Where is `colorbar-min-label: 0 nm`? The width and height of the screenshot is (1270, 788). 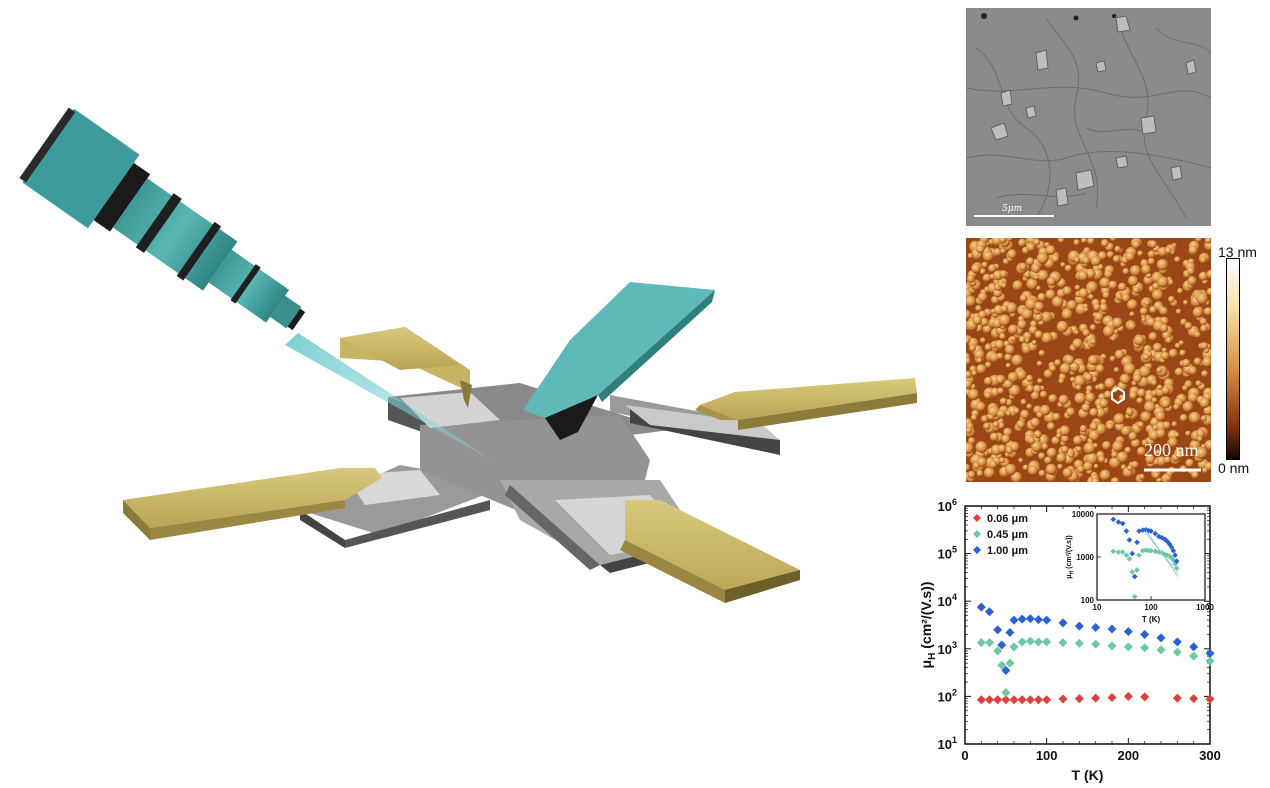 colorbar-min-label: 0 nm is located at coordinates (1234, 468).